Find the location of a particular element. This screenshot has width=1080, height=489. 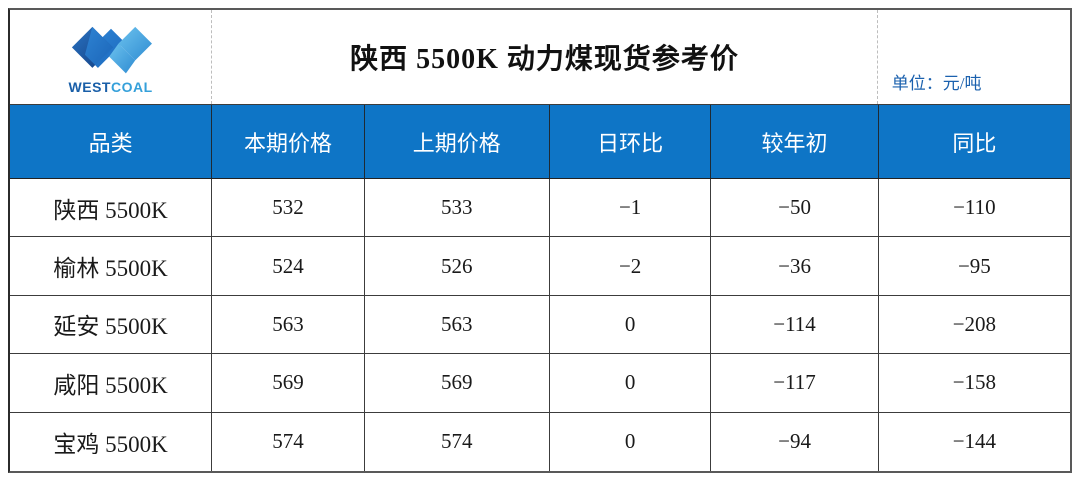

cell-previous-price: 563 is located at coordinates (457, 324).